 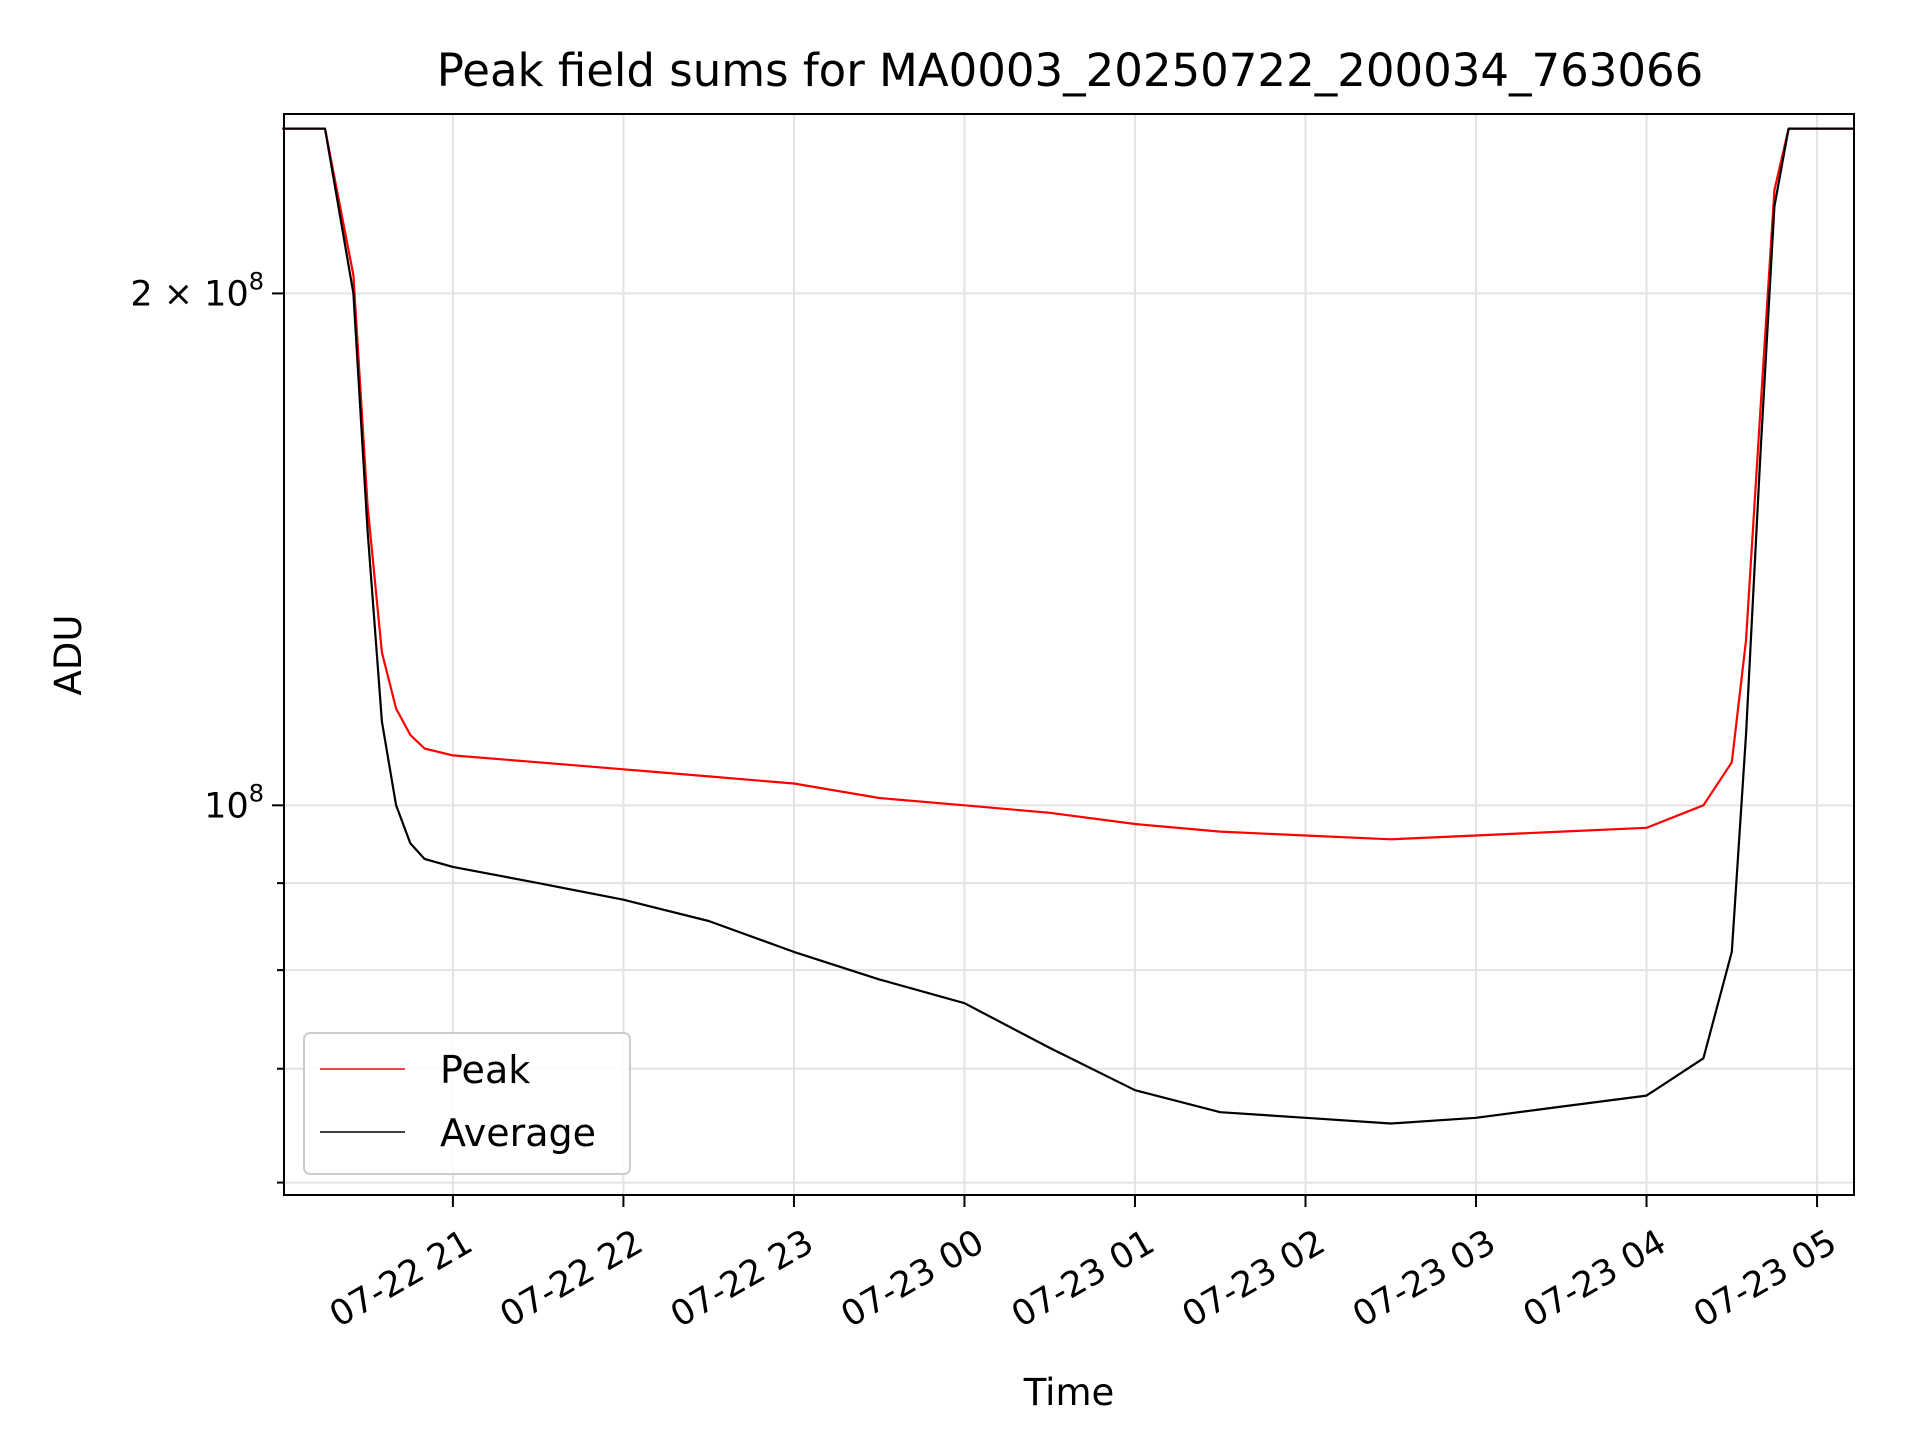 What do you see at coordinates (207, 725) in the screenshot?
I see `y-axis: 108 2 × 108` at bounding box center [207, 725].